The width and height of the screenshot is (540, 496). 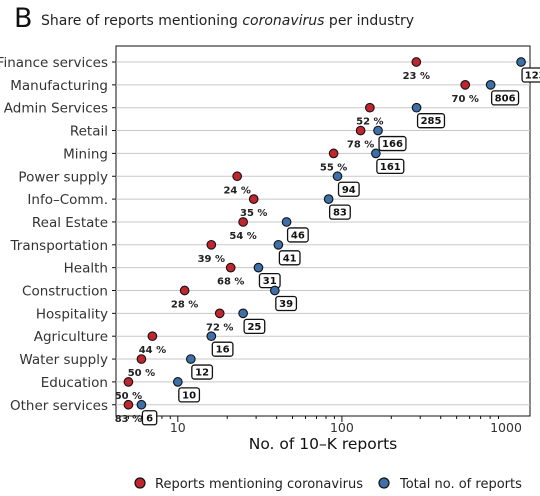 I want to click on total-label: 166, so click(x=392, y=144).